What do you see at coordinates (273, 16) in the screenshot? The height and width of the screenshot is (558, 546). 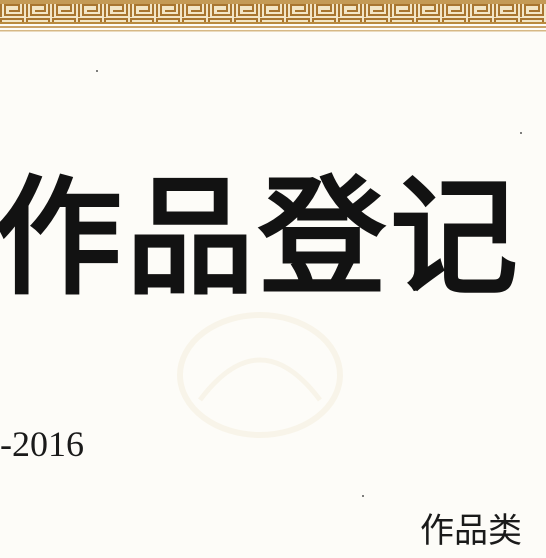 I see `decorative-border` at bounding box center [273, 16].